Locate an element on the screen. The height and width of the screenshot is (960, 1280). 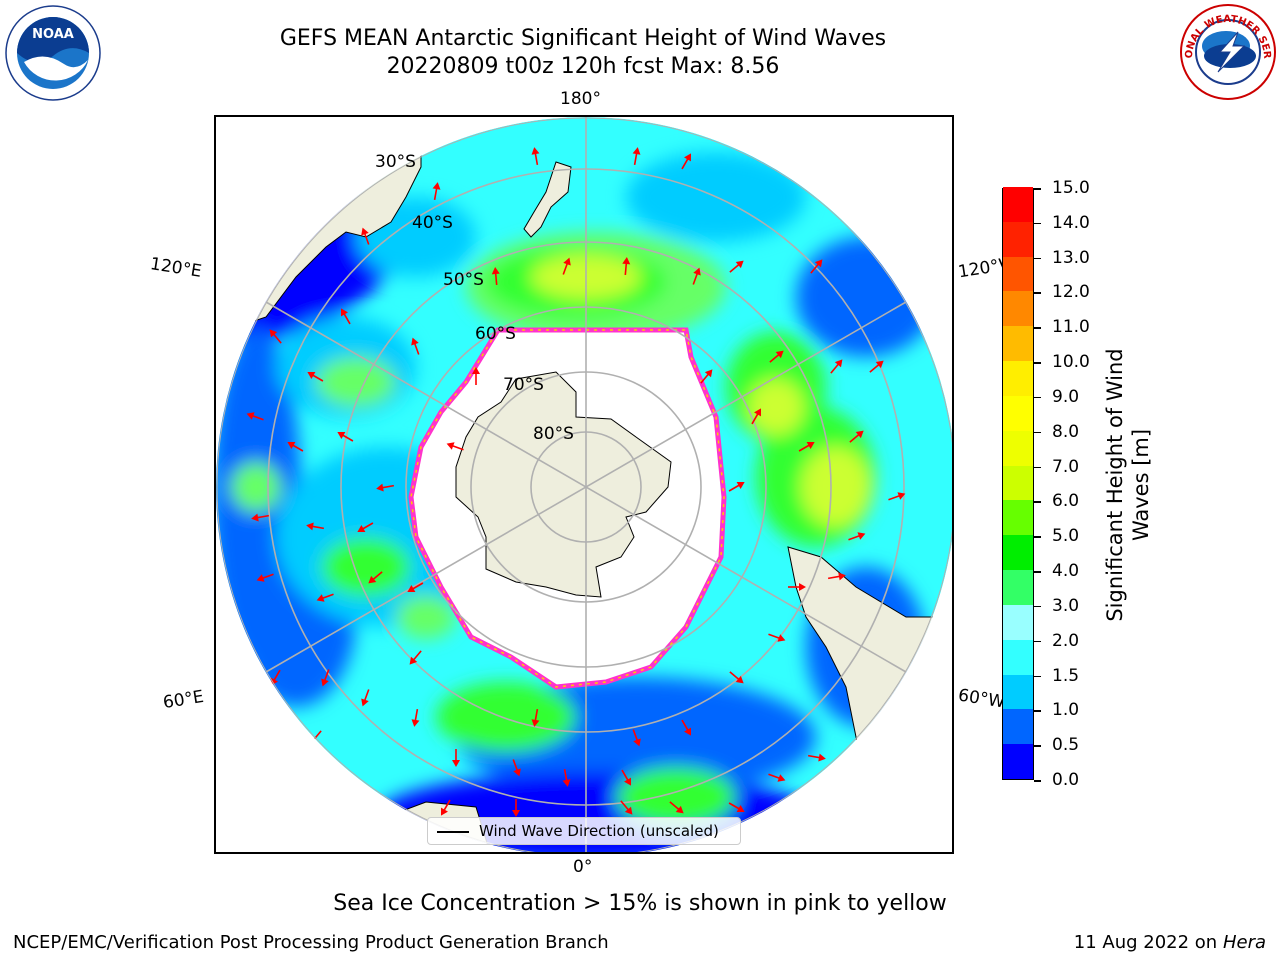
footer-date: 11 Aug 2022 on Hera is located at coordinates (1170, 942).